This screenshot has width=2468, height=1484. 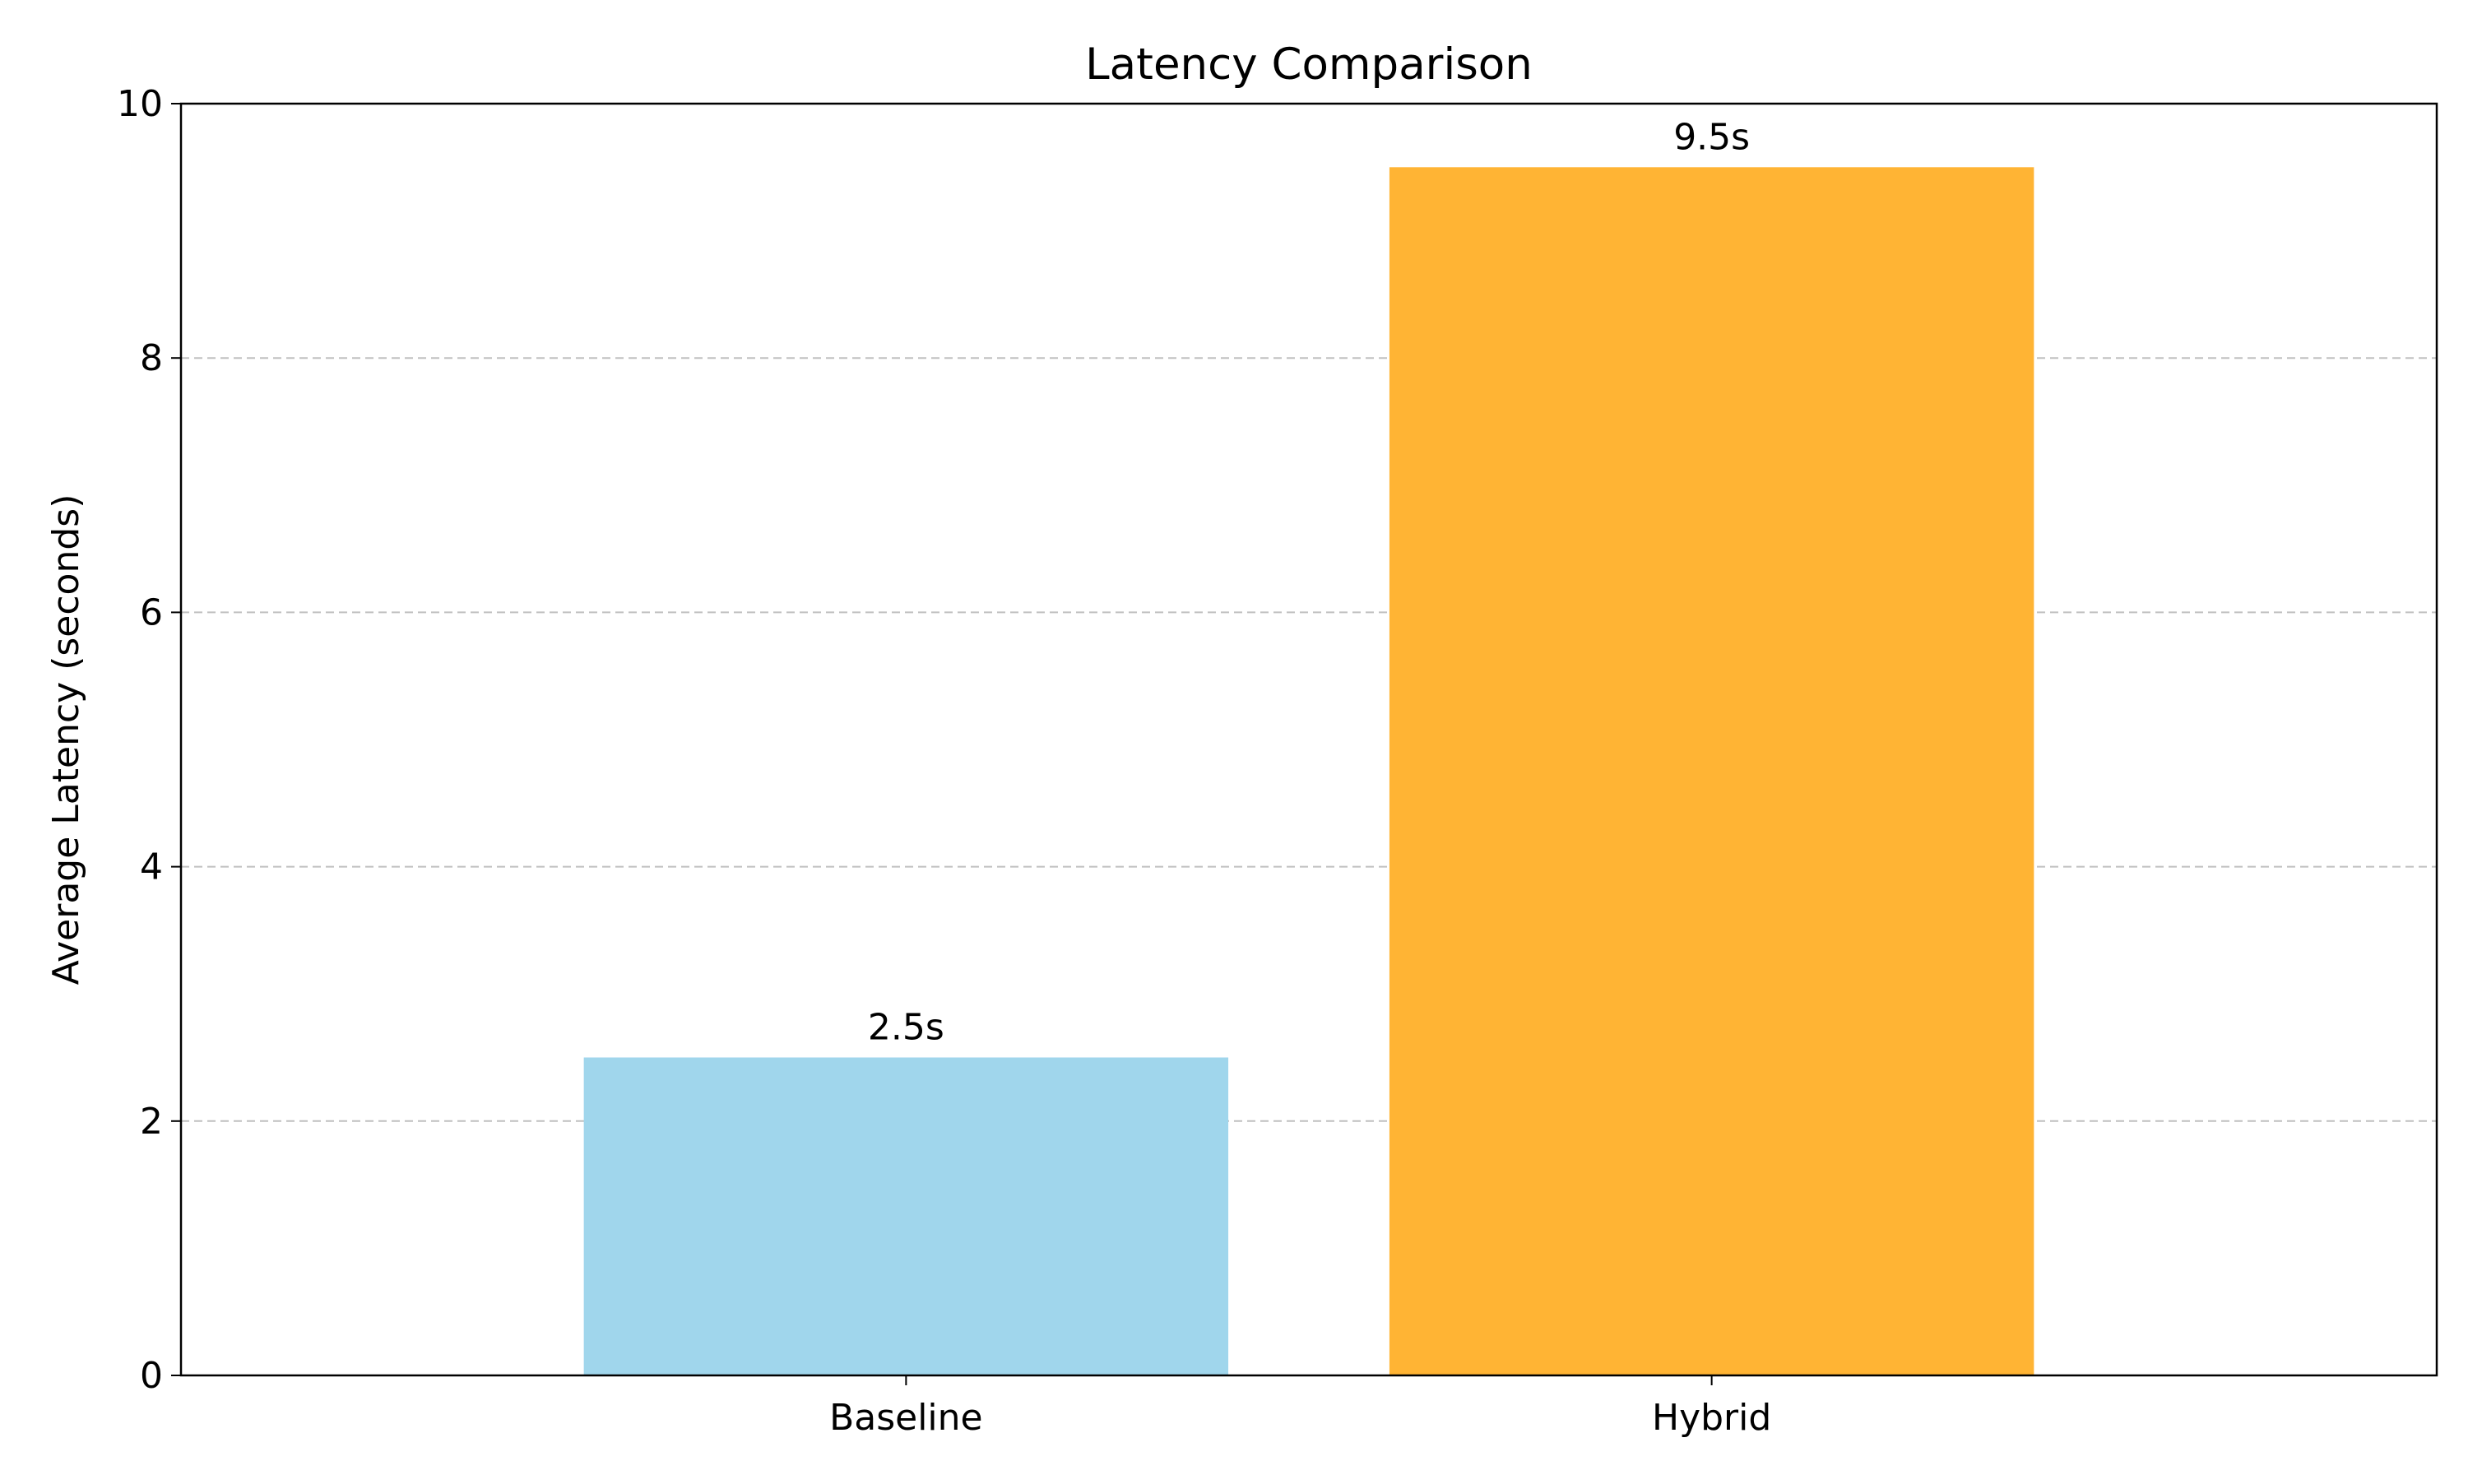 I want to click on y-tick-label: 8, so click(x=151, y=358).